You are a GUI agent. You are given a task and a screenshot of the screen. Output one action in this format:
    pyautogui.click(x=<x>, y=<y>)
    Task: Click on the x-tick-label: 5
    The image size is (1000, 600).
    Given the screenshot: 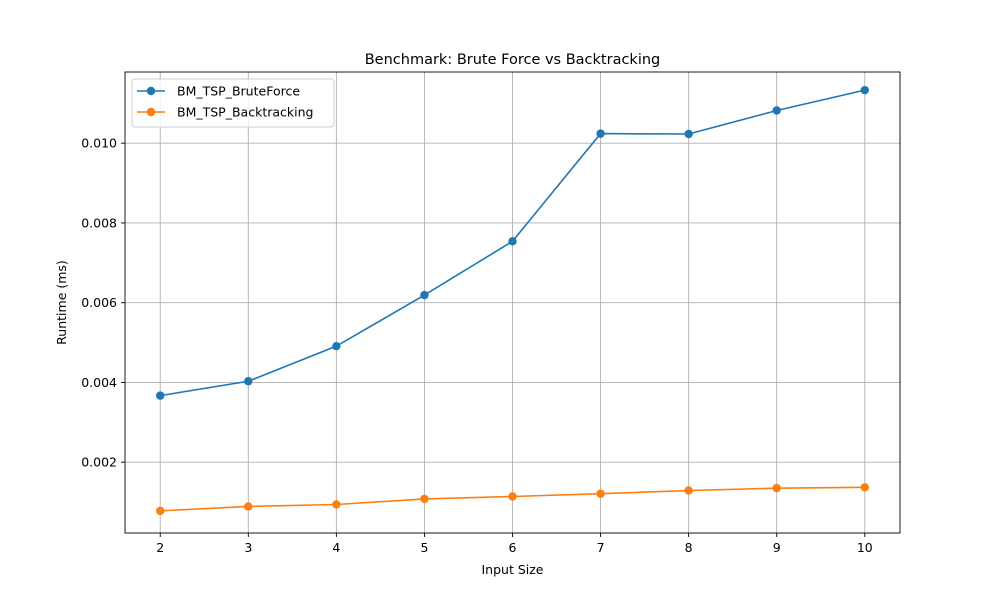 What is the action you would take?
    pyautogui.click(x=424, y=547)
    